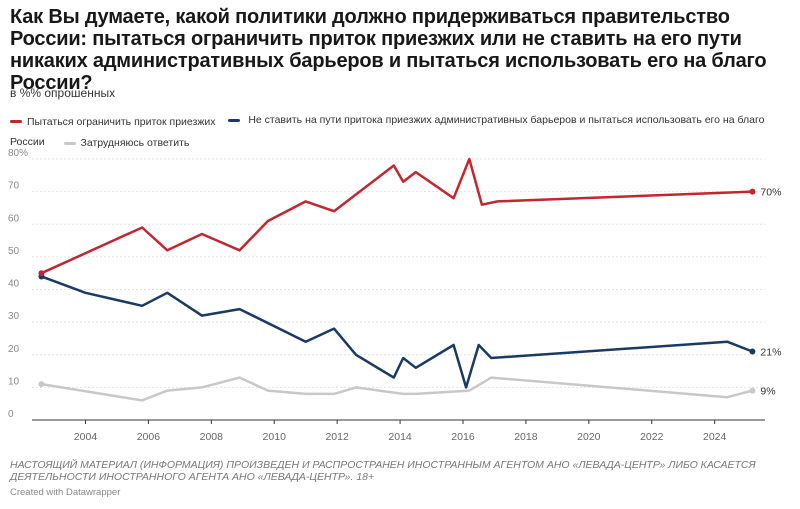 The height and width of the screenshot is (509, 800). Describe the element at coordinates (770, 292) in the screenshot. I see `end-labels: 9% 21% 70%` at that location.